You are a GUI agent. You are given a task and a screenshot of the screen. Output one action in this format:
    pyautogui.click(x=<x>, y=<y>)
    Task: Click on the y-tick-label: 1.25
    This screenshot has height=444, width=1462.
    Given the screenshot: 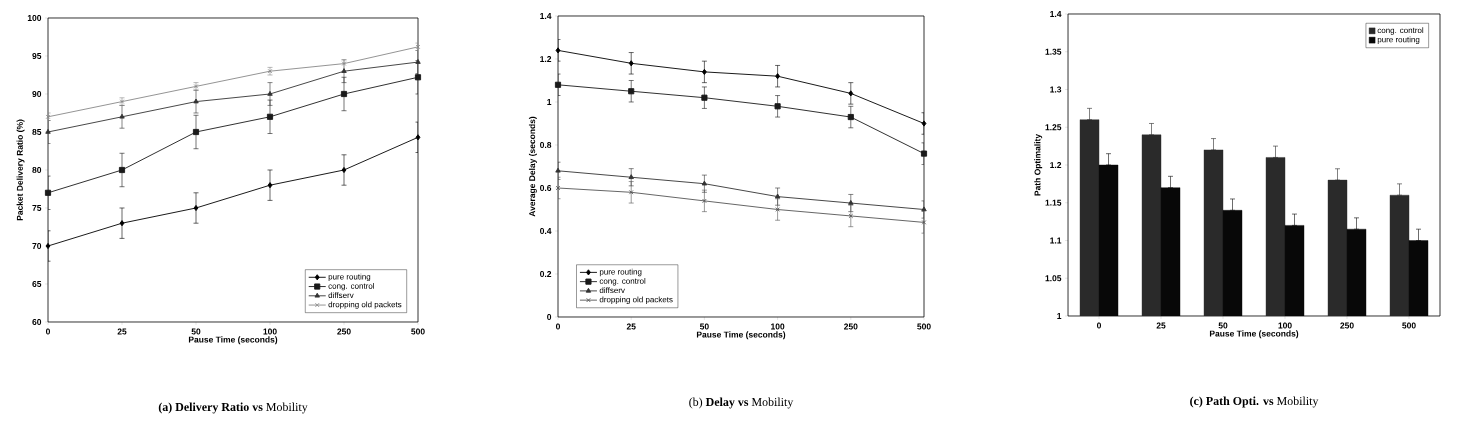 What is the action you would take?
    pyautogui.click(x=1053, y=127)
    